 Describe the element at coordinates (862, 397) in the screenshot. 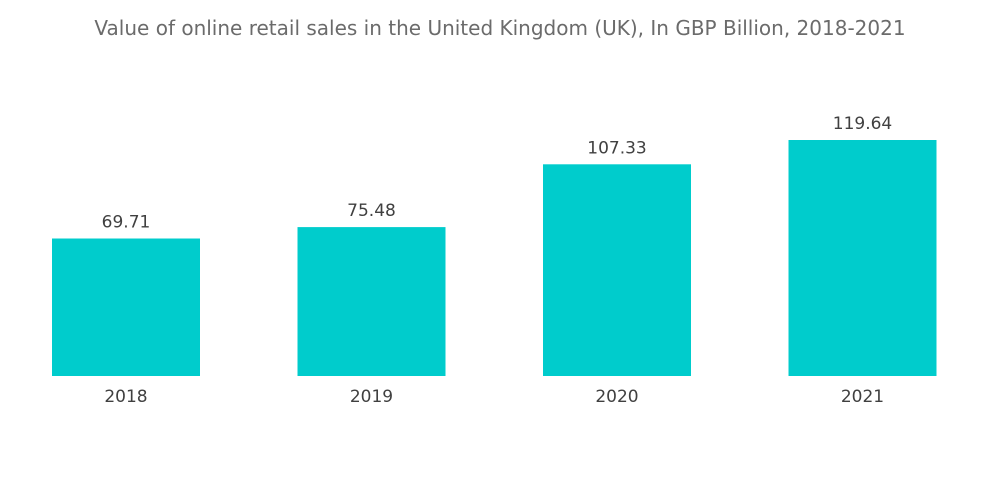

I see `x-tick-label-2021: 2021` at that location.